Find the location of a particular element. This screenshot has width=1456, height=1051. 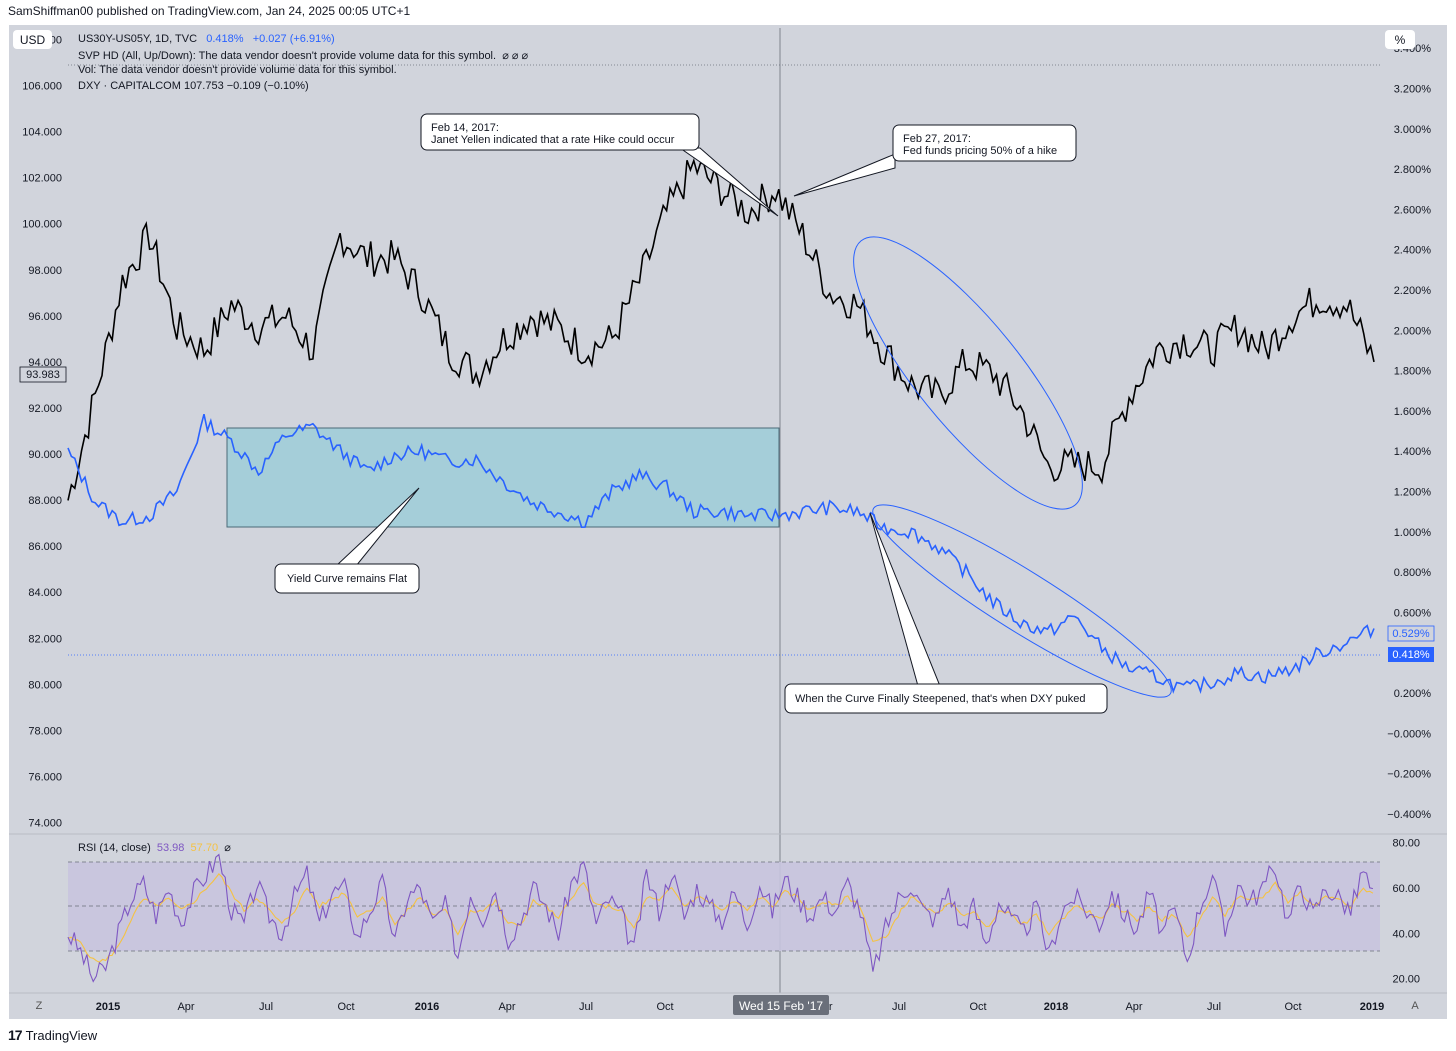

right-axis-tick: 2.000% is located at coordinates (1413, 331).